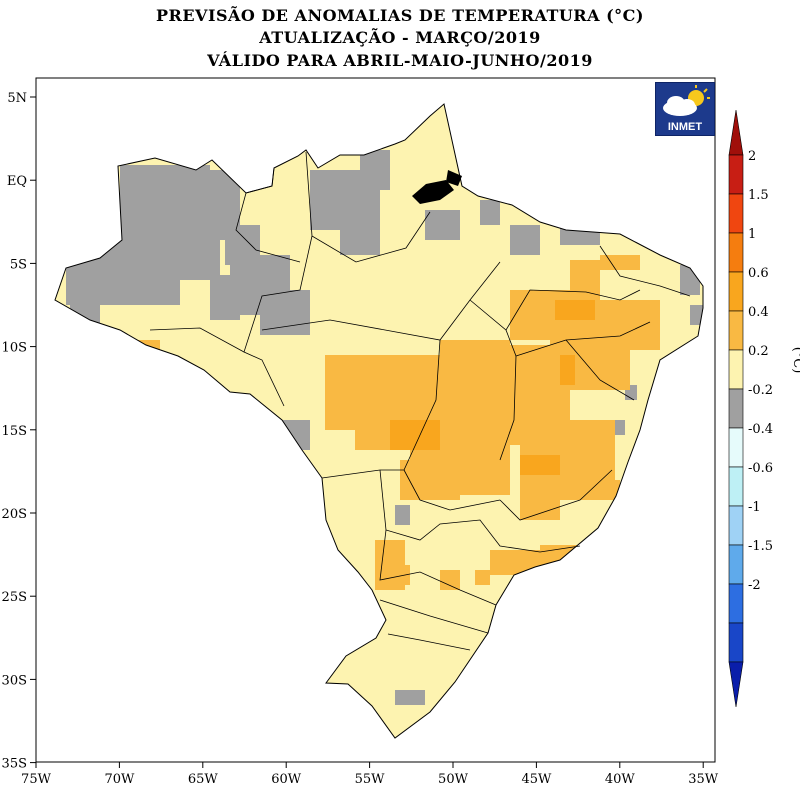 The width and height of the screenshot is (800, 790). Describe the element at coordinates (17, 98) in the screenshot. I see `lat-tick-label: 5N` at that location.